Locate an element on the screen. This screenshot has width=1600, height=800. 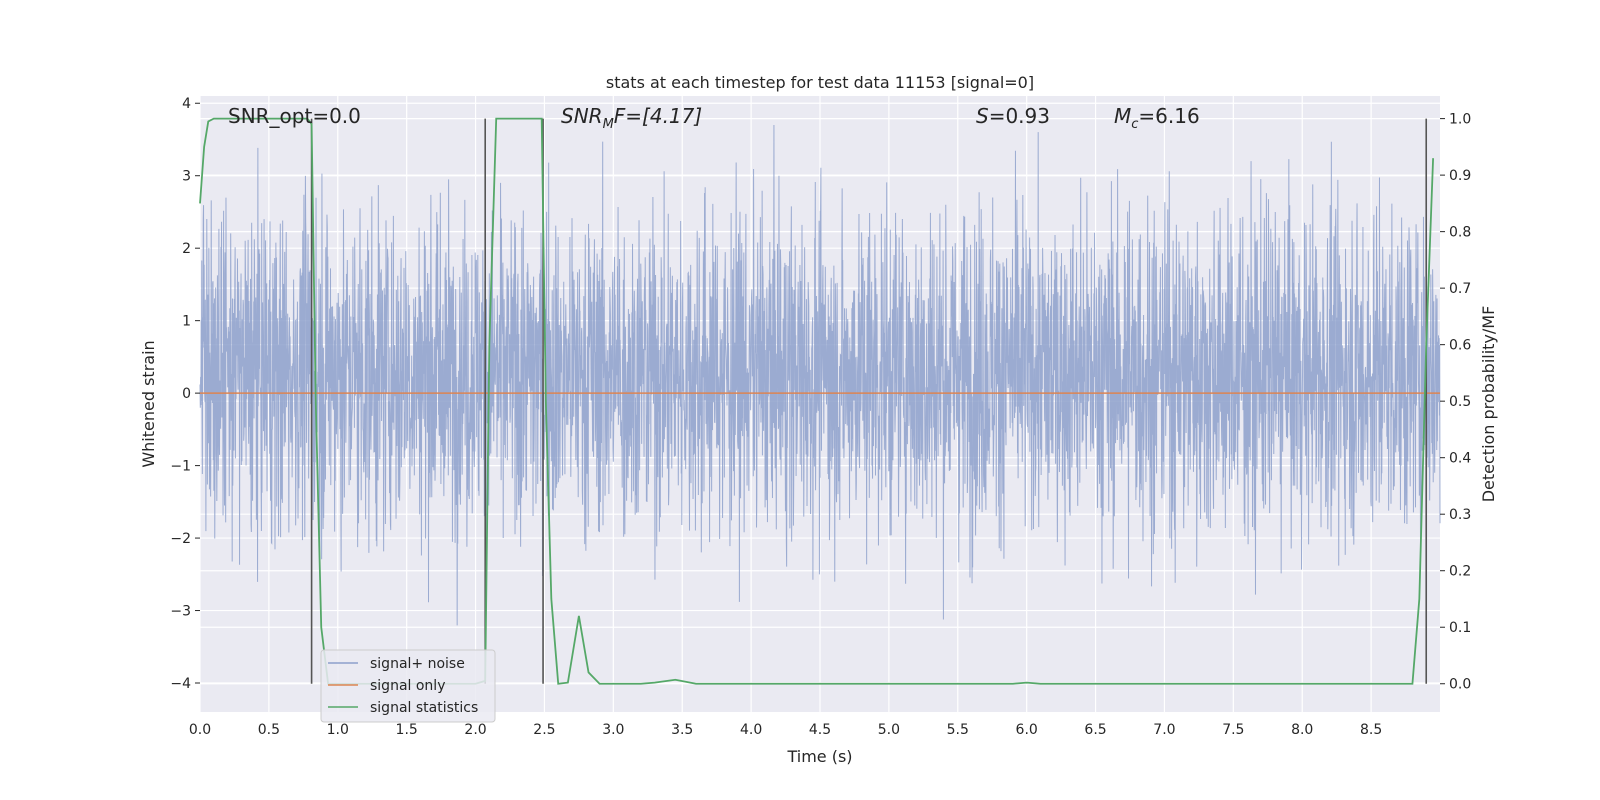
annotation-snr-opt: SNR_opt=0.0 is located at coordinates (294, 116).